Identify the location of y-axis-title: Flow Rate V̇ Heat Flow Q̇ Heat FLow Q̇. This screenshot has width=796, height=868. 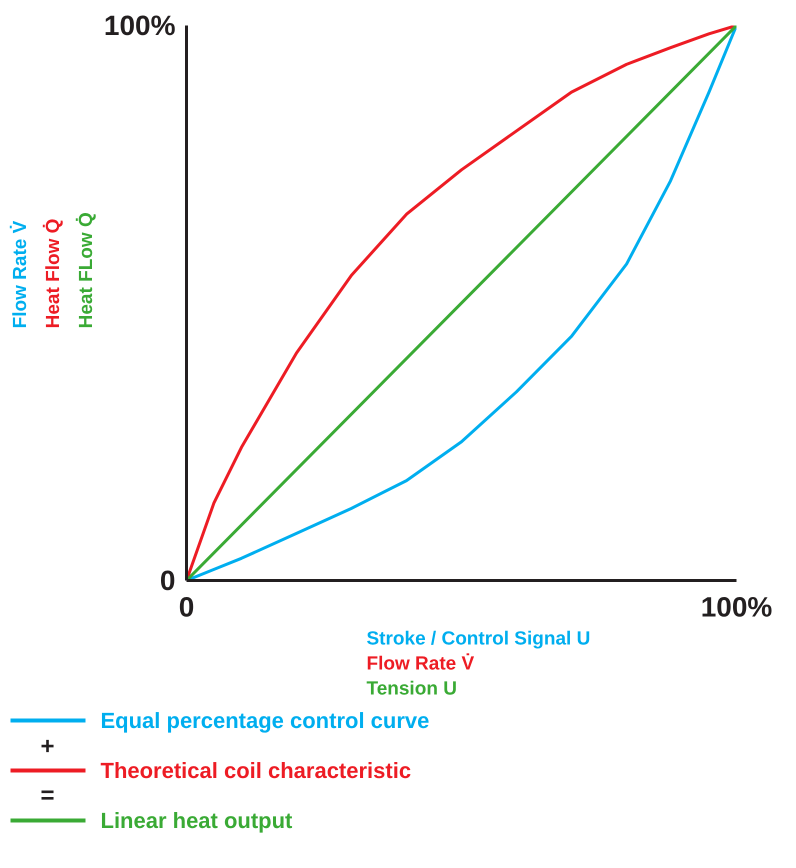
(53, 270).